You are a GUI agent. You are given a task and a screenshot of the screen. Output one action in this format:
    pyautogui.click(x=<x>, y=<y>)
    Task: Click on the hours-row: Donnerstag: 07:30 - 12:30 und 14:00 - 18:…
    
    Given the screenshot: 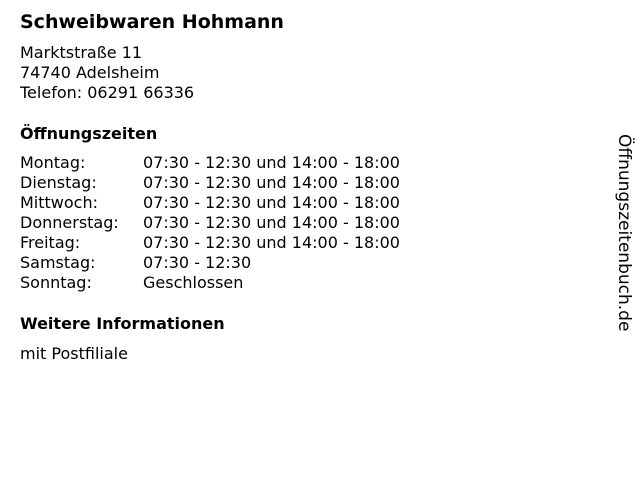 What is the action you would take?
    pyautogui.click(x=210, y=223)
    